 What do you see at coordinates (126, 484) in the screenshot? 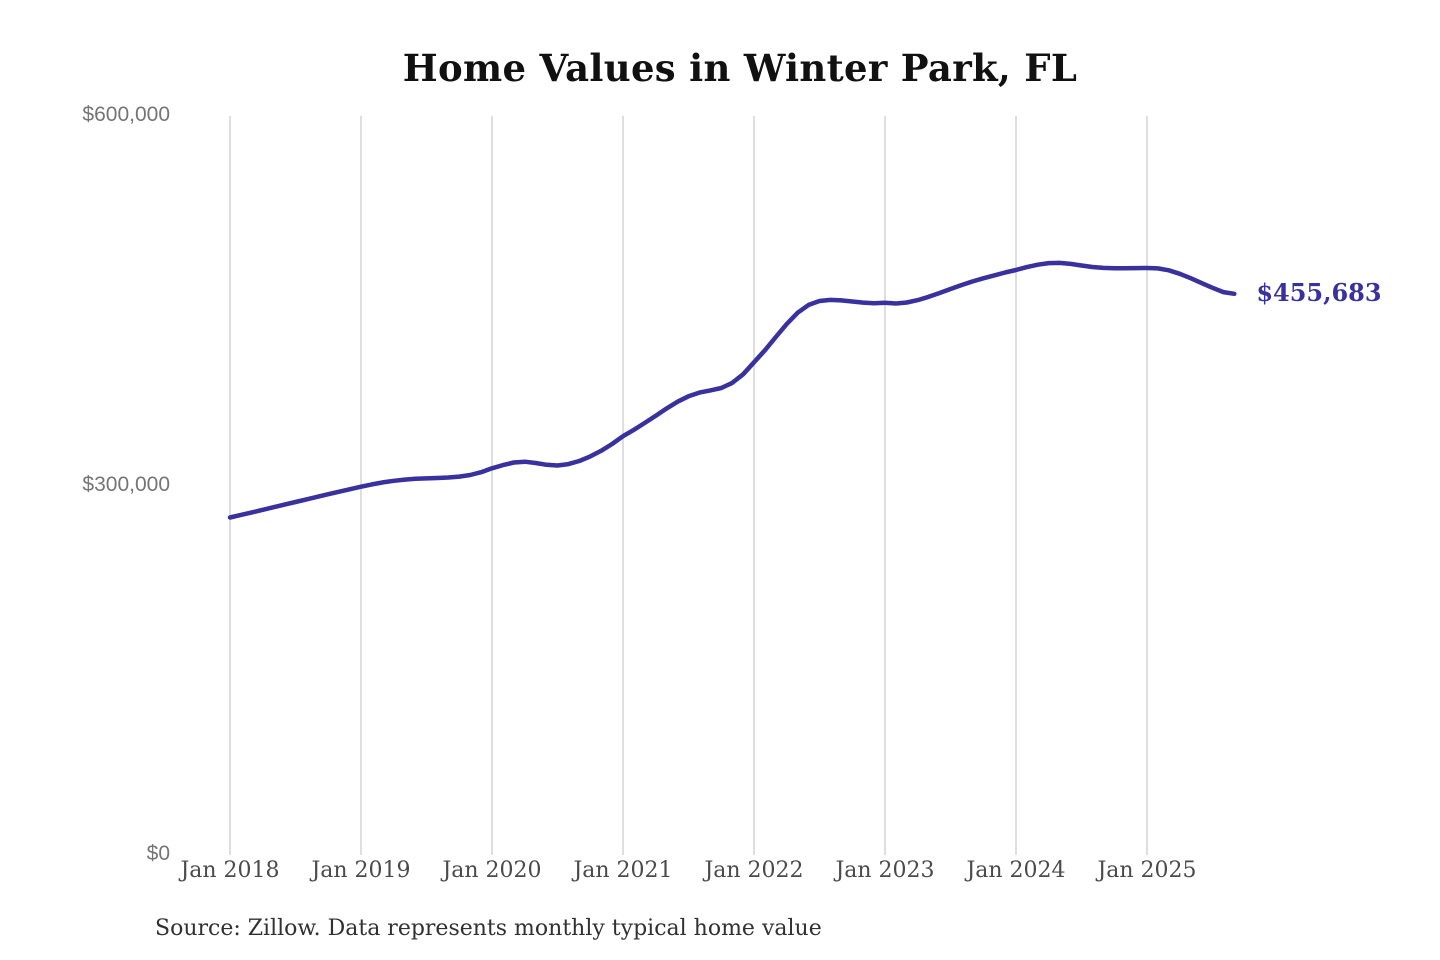
I see `y-axis-tick-label: $300,000` at bounding box center [126, 484].